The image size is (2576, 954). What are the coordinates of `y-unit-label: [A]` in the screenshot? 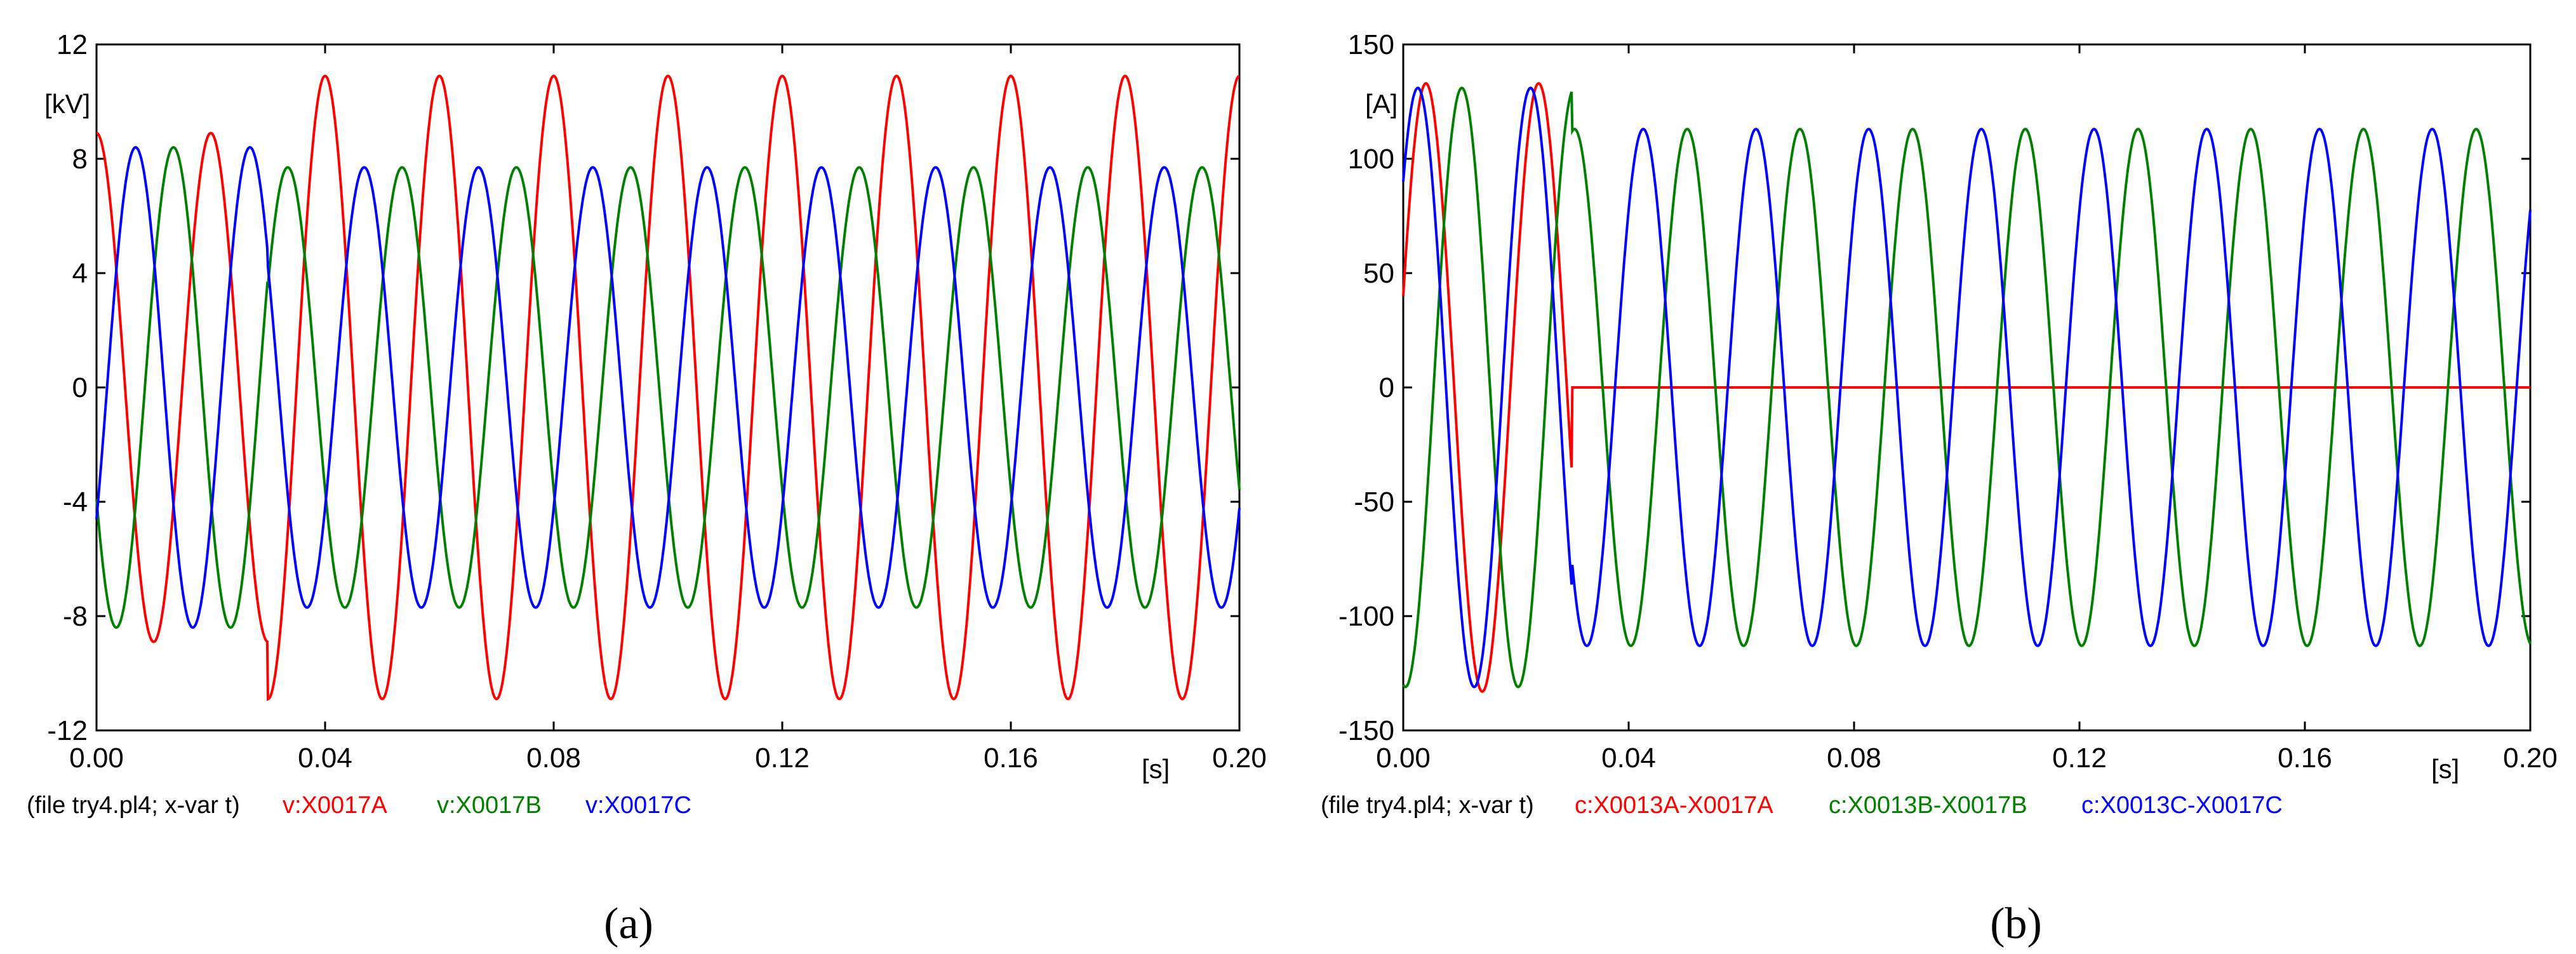 It's located at (1381, 104).